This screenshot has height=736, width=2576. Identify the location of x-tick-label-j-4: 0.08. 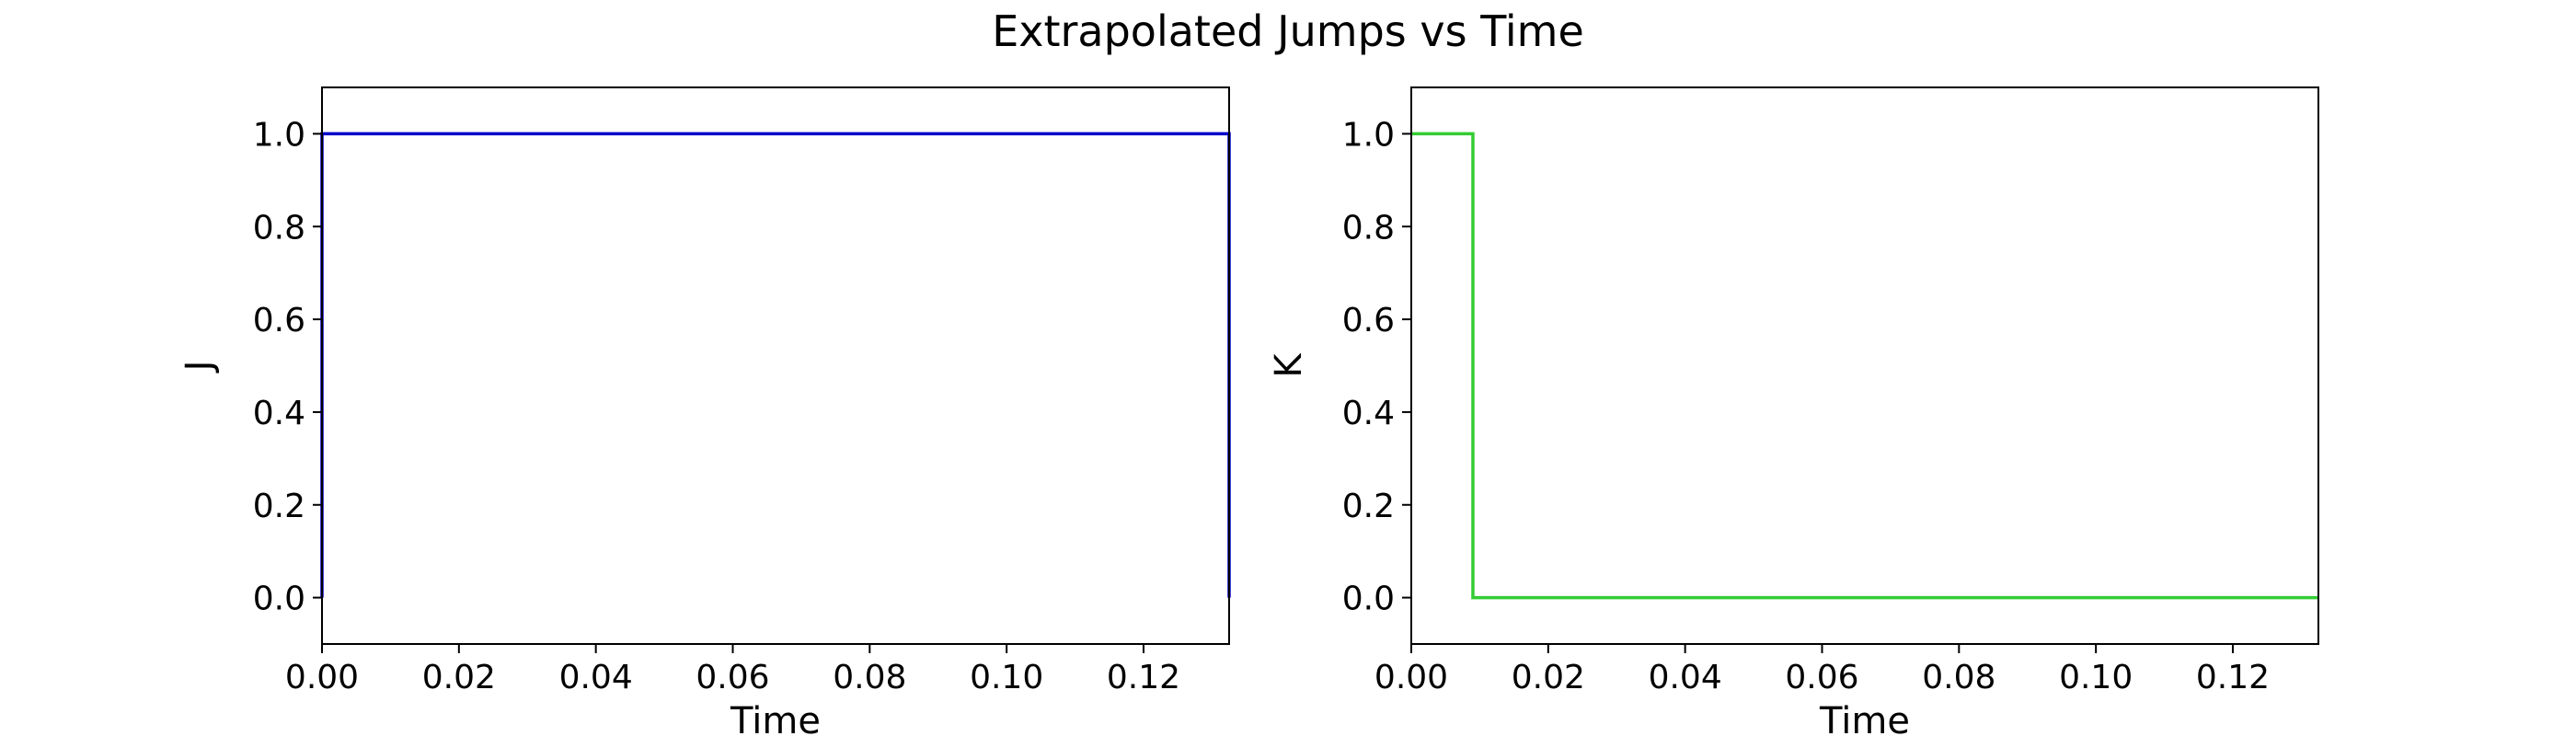
(869, 677).